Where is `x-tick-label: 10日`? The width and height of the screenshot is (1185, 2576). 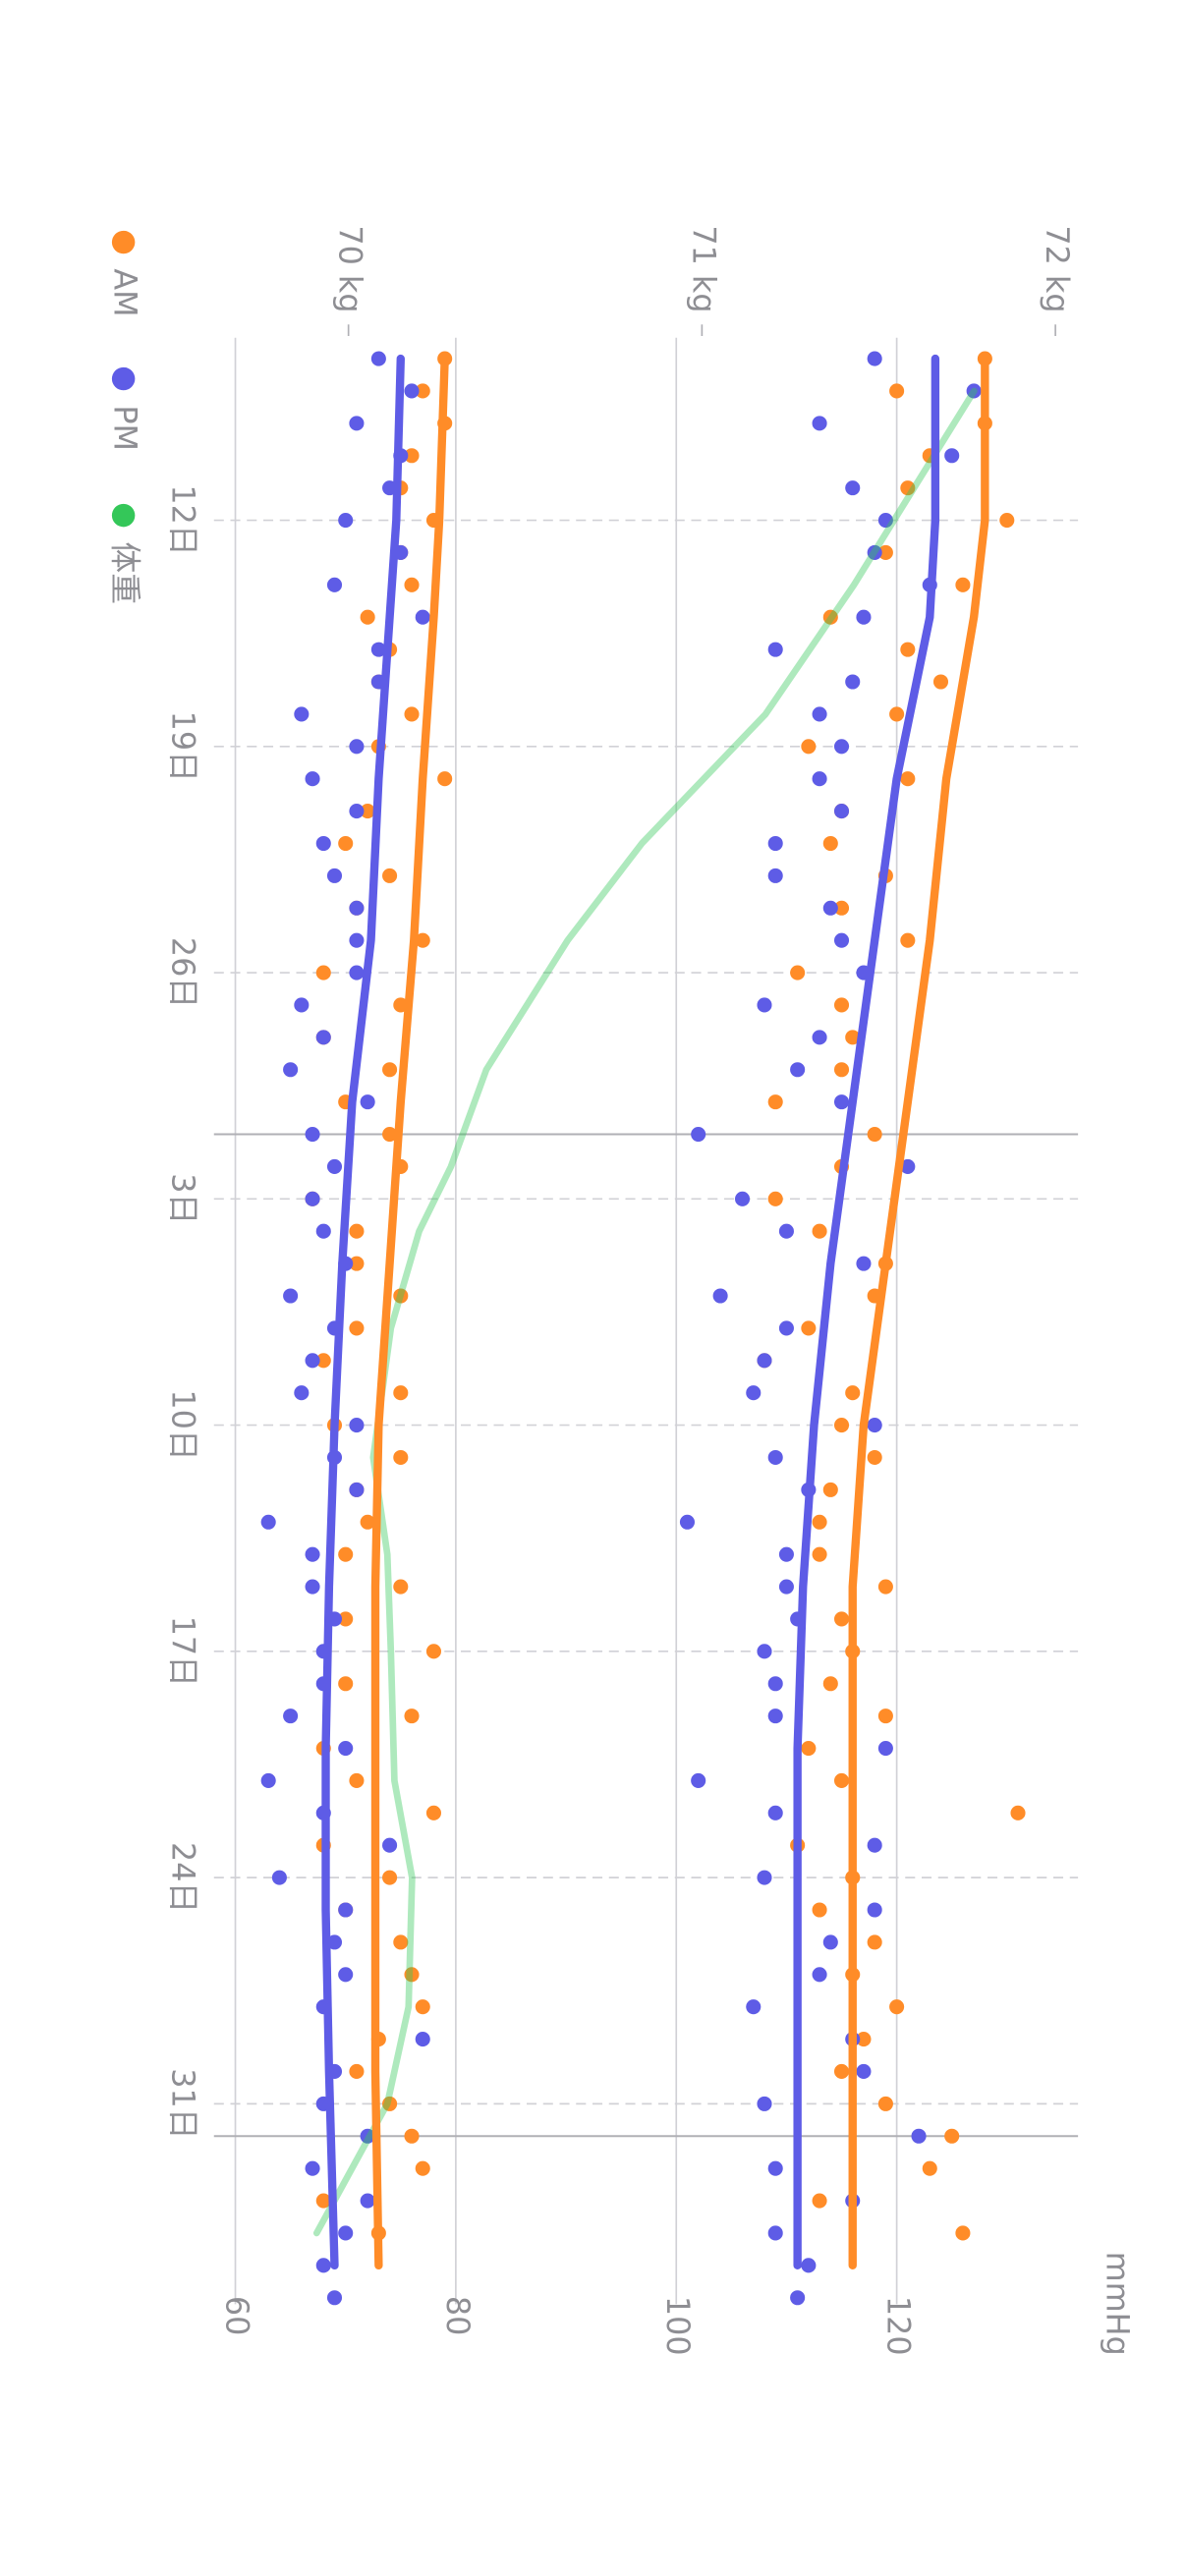 x-tick-label: 10日 is located at coordinates (183, 1424).